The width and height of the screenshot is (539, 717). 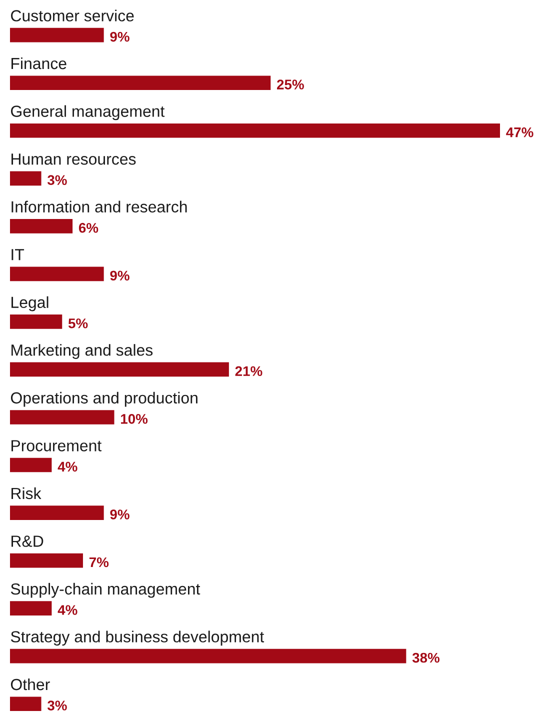 I want to click on y-tick-label: Marketing and sales, so click(x=82, y=351).